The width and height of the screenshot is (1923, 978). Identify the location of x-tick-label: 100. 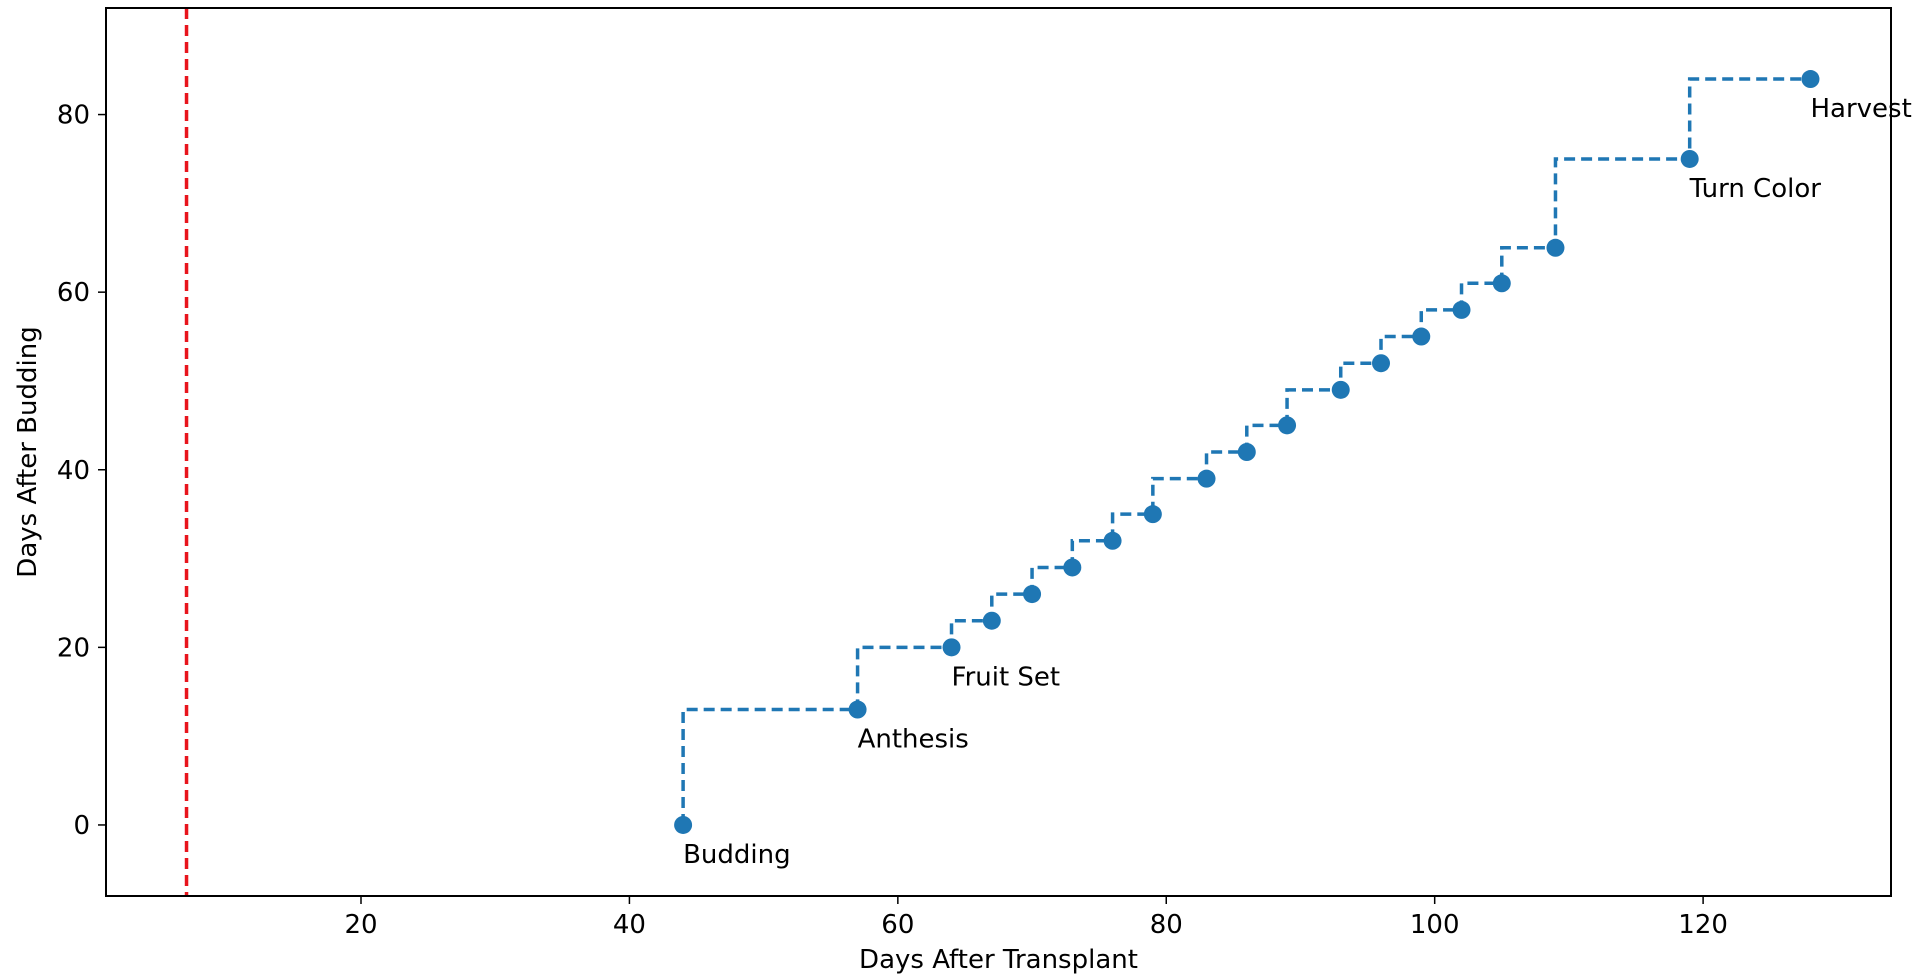
(1435, 925).